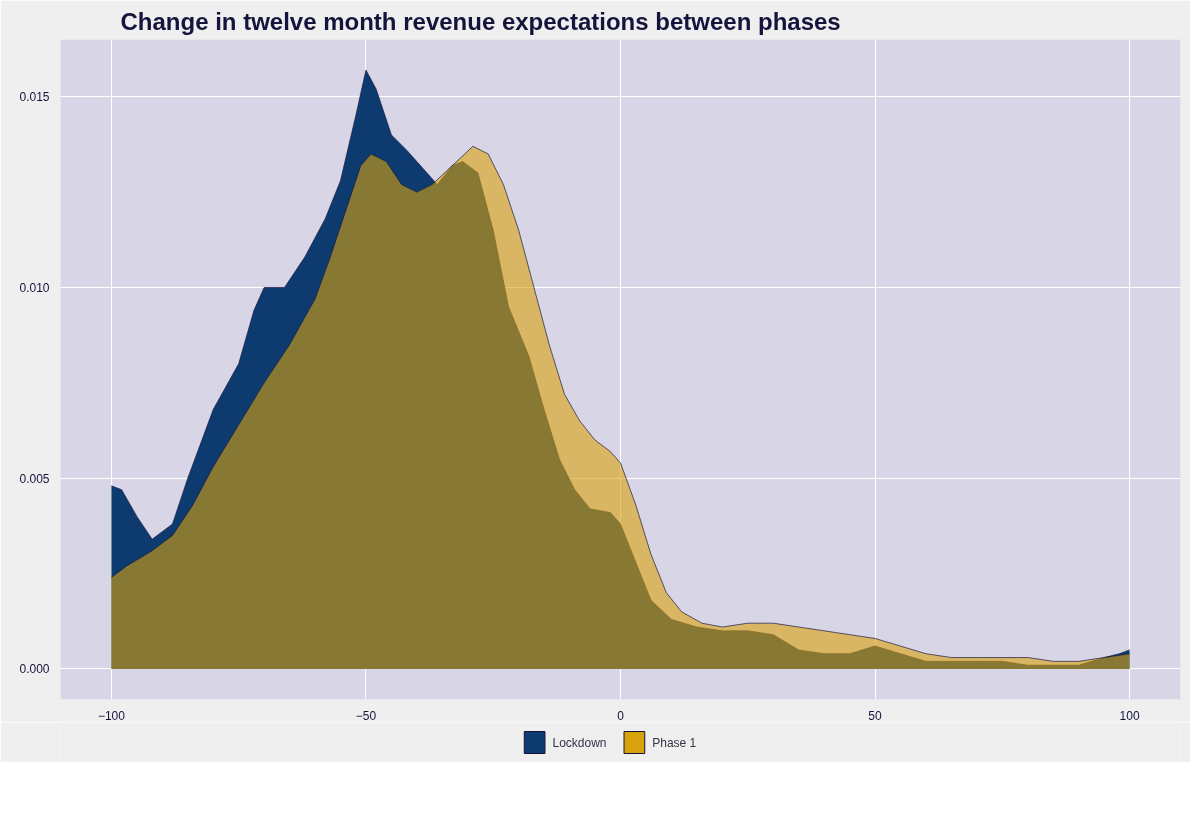 The image size is (1198, 837). Describe the element at coordinates (875, 715) in the screenshot. I see `x-tick-label: 50` at that location.